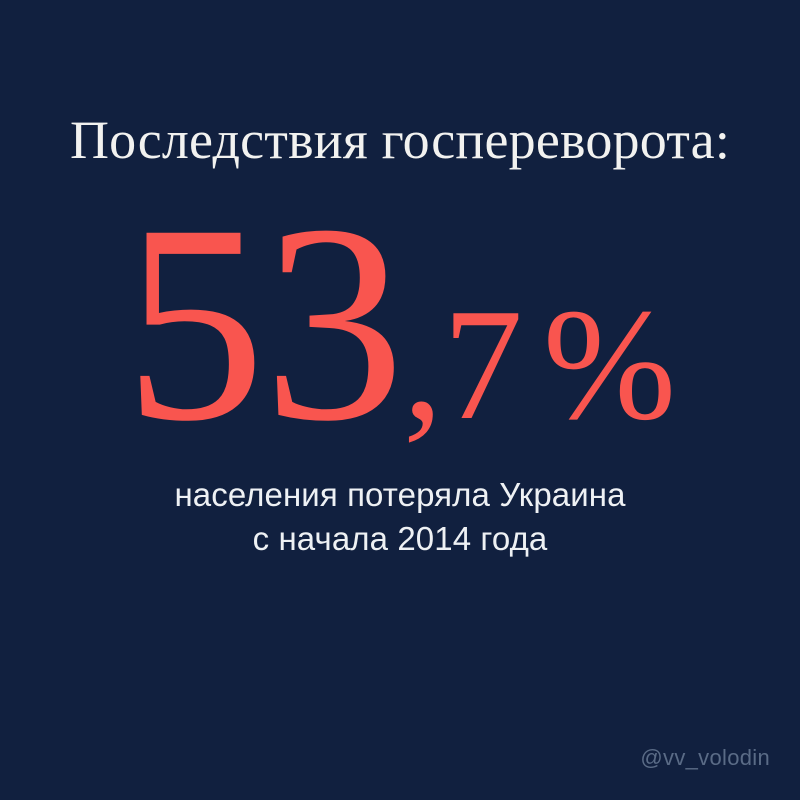  I want to click on watermark-handle: @vv_volodin, so click(705, 757).